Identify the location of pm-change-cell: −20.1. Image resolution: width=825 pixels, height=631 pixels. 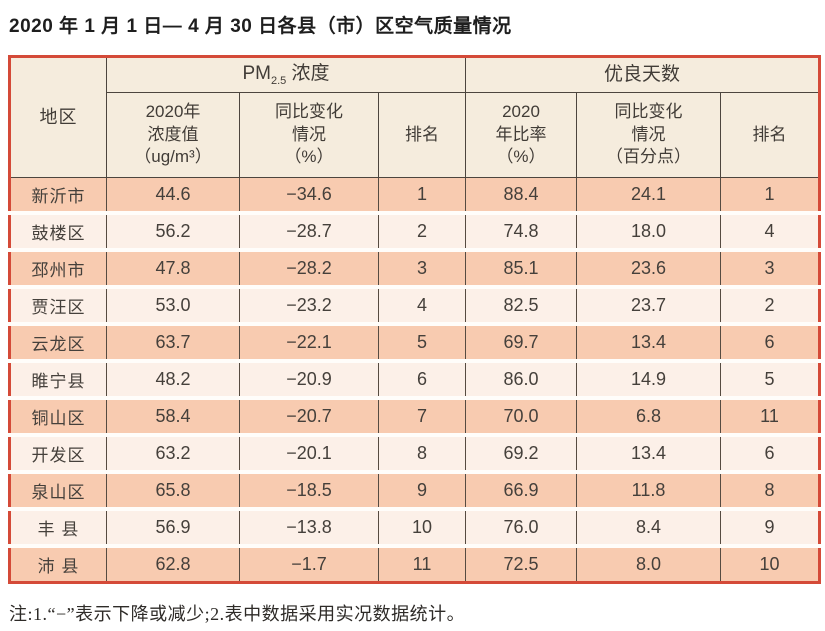
(309, 452).